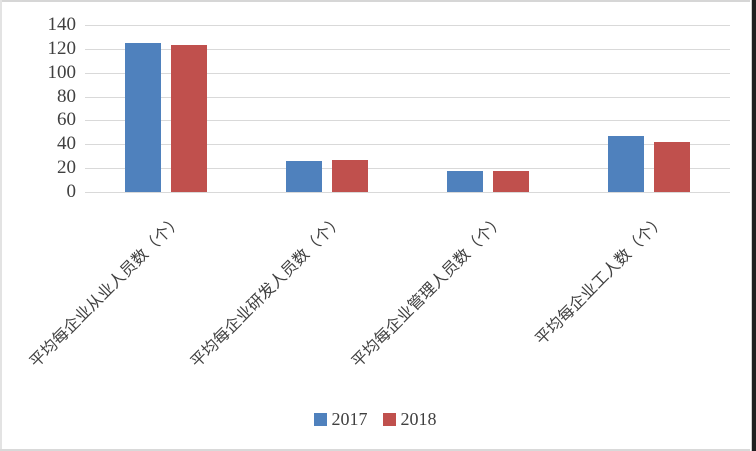  I want to click on y-axis-tick-label: 20, so click(66, 168).